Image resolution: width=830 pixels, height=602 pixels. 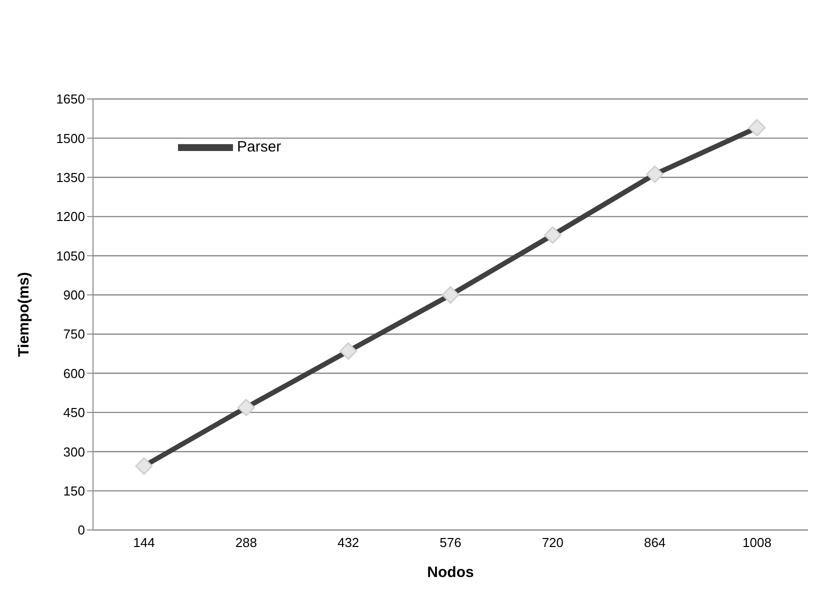 What do you see at coordinates (74, 373) in the screenshot?
I see `y-tick-label: 600` at bounding box center [74, 373].